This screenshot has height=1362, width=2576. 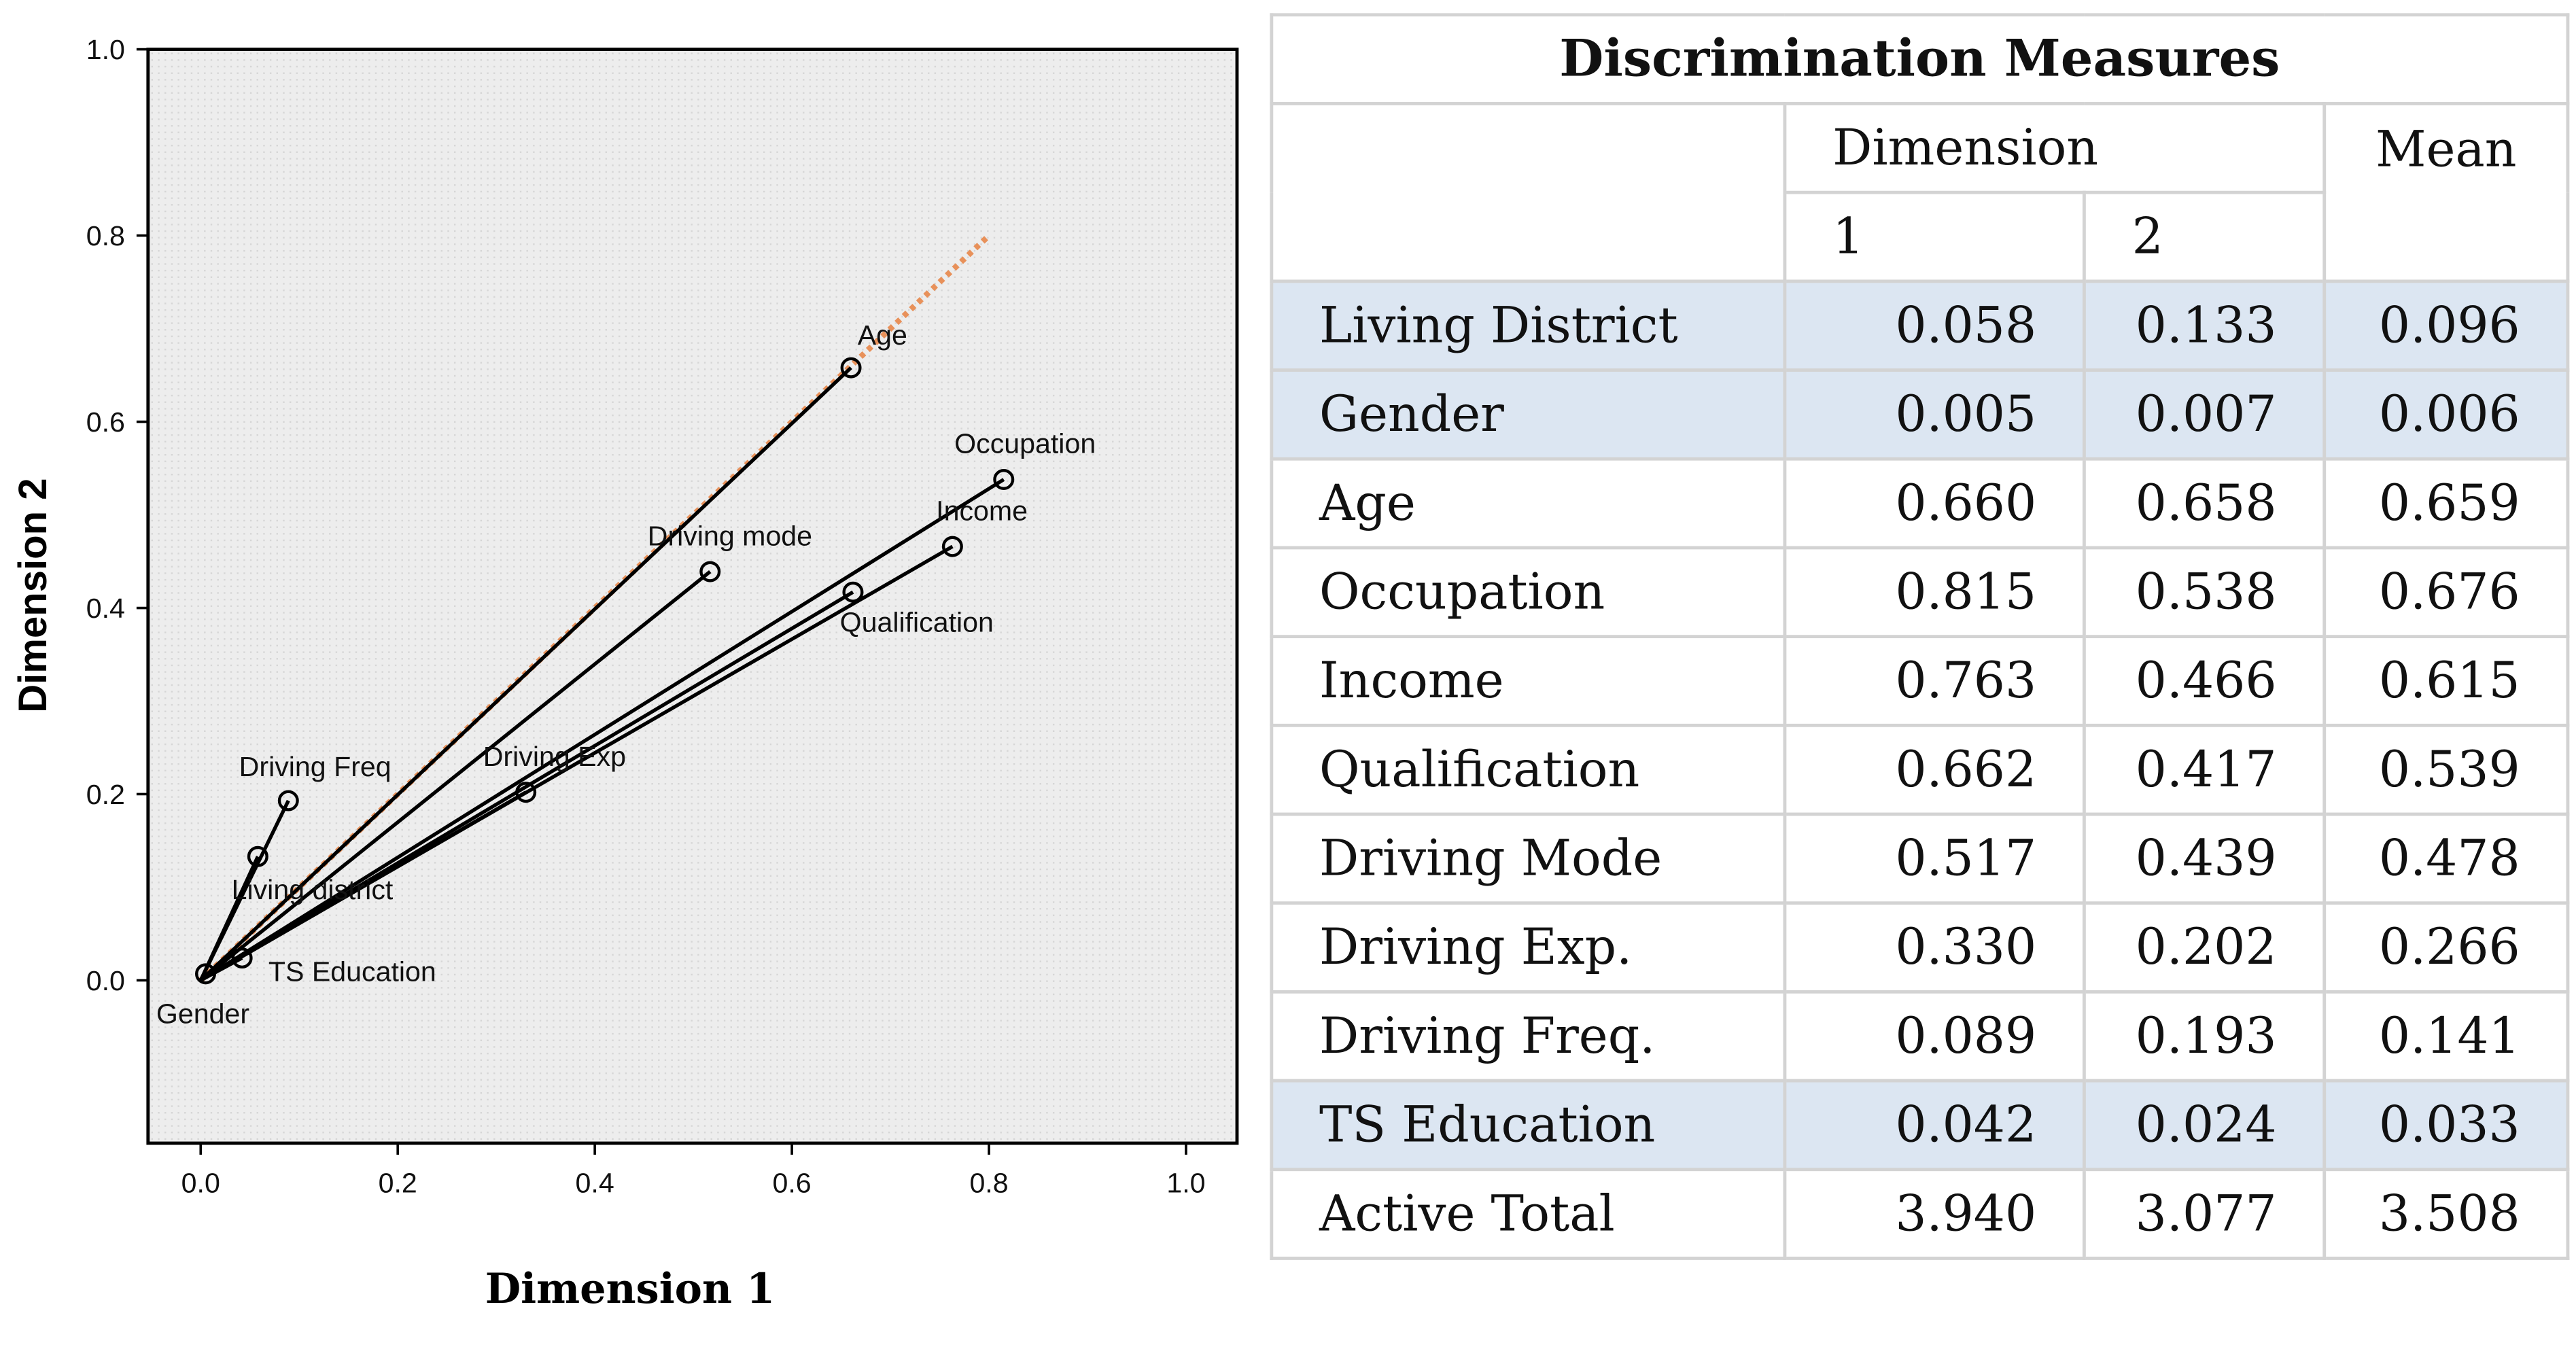 I want to click on table-header-row: Dimension Mean, so click(x=1920, y=192).